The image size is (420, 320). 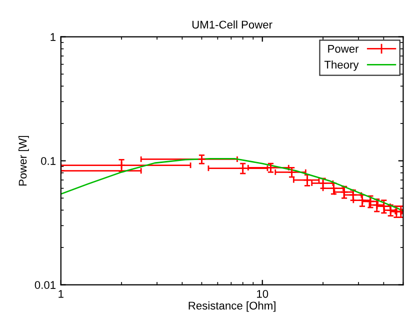 What do you see at coordinates (232, 24) in the screenshot?
I see `chart-title: UM1-Cell Power` at bounding box center [232, 24].